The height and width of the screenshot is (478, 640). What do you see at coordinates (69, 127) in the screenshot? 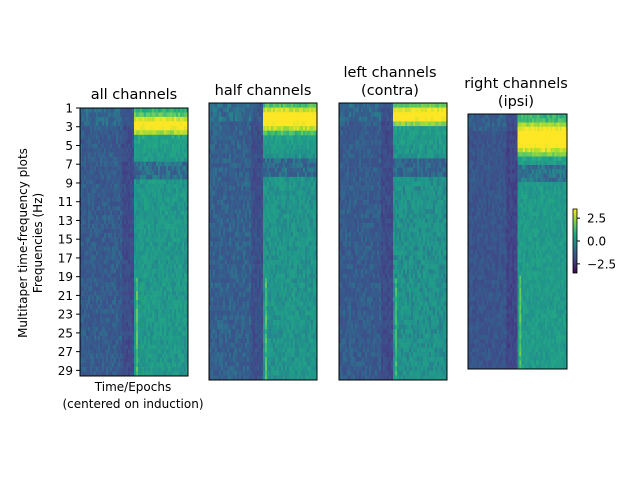
I see `y-tick-label: 3` at bounding box center [69, 127].